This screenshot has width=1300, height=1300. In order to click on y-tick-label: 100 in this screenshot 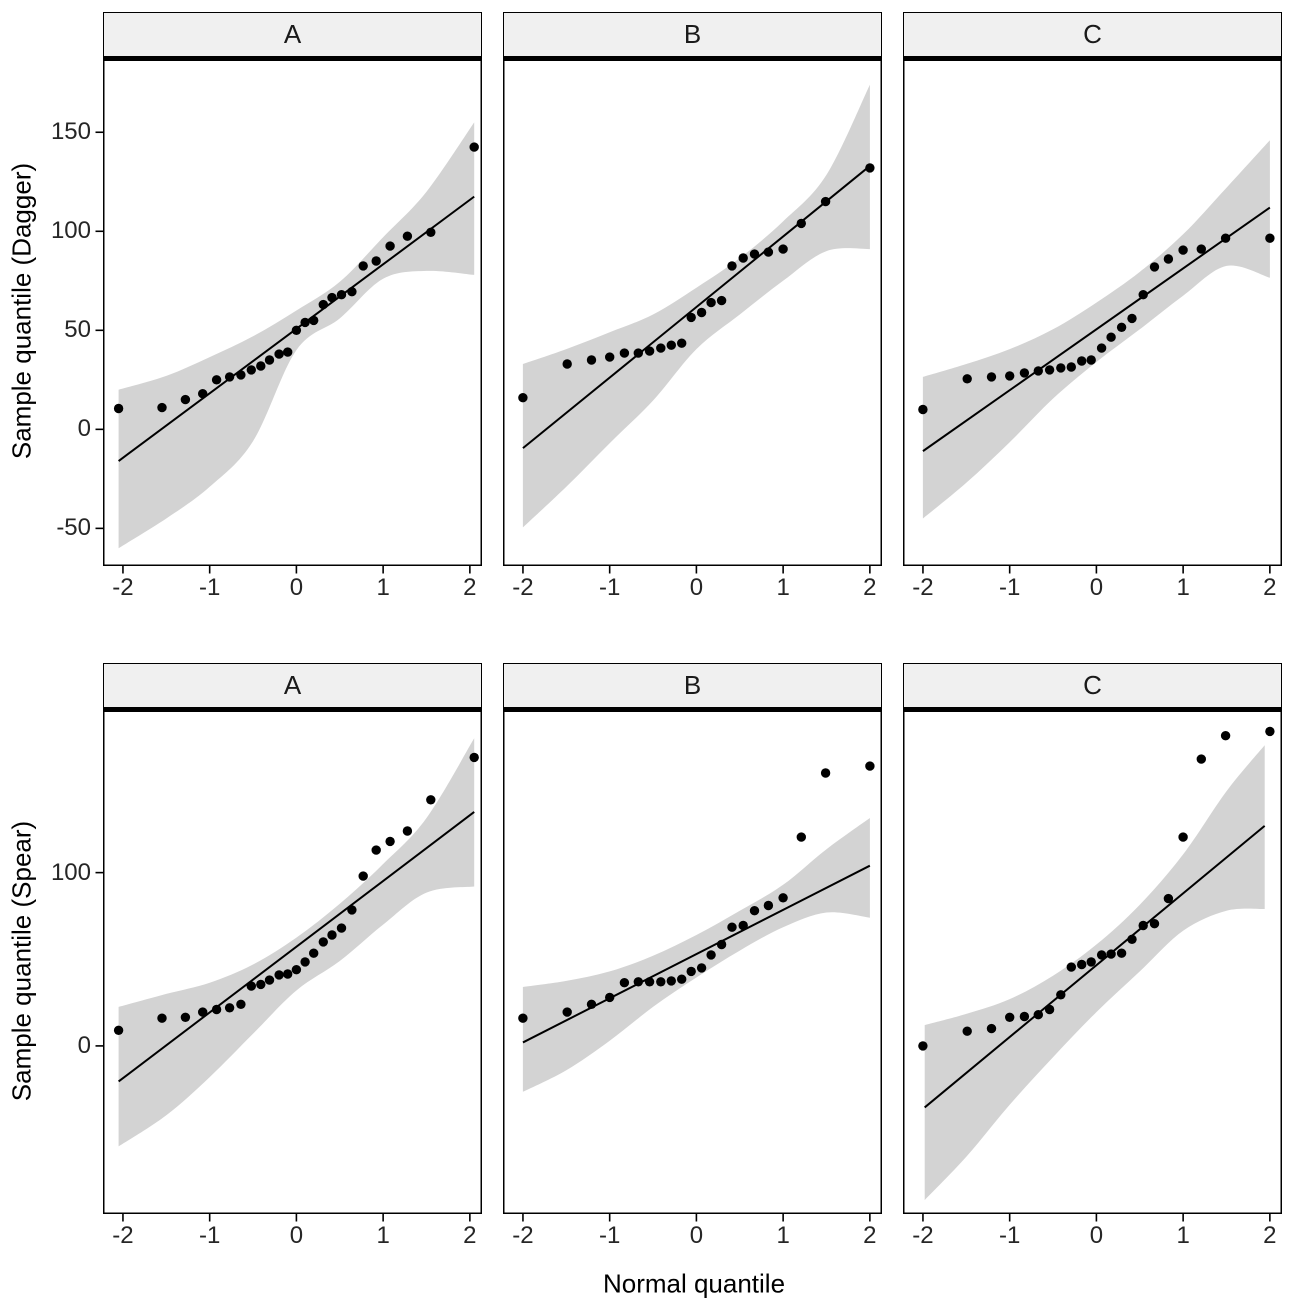, I will do `click(70, 231)`.